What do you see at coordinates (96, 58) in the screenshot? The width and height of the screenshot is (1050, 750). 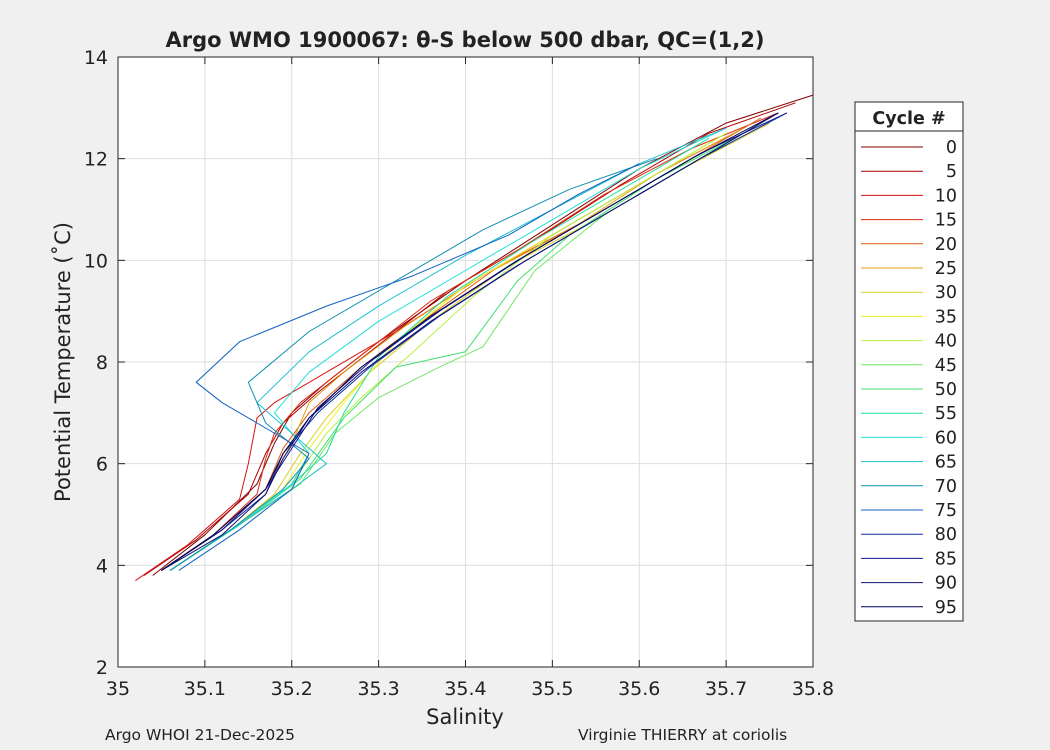 I see `y-tick-label: 14` at bounding box center [96, 58].